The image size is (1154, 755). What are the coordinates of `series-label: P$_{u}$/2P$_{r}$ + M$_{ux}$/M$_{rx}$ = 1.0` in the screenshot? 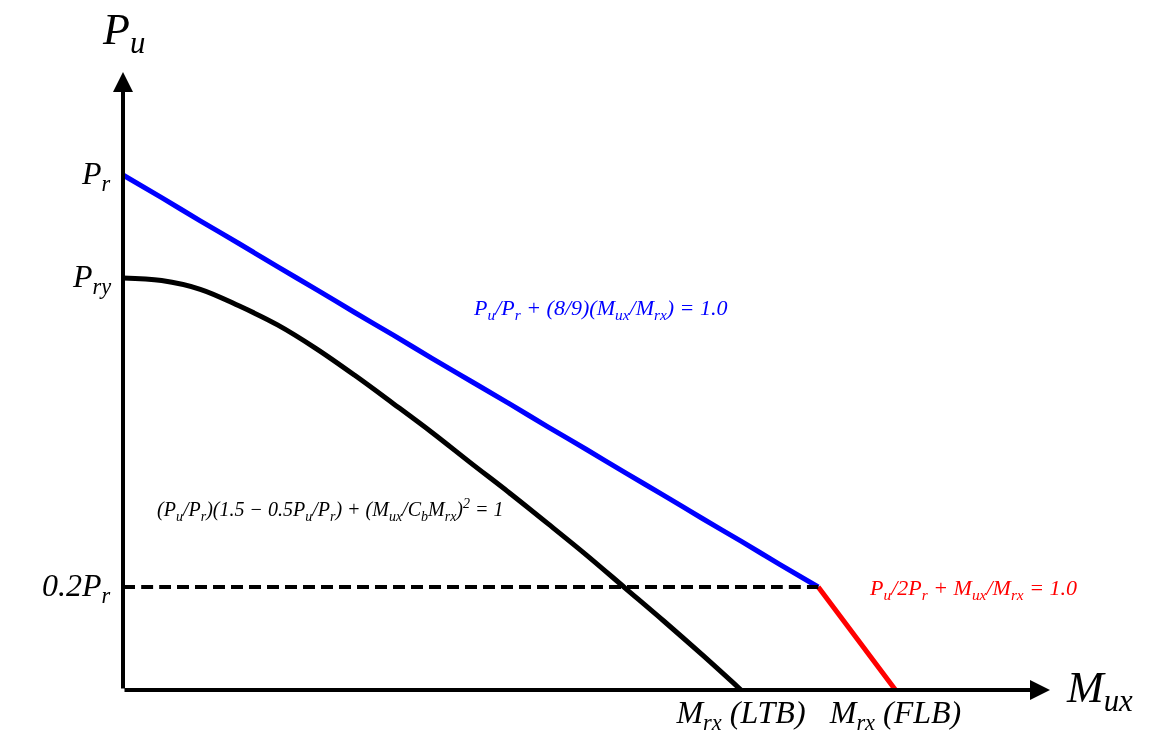 It's located at (974, 589).